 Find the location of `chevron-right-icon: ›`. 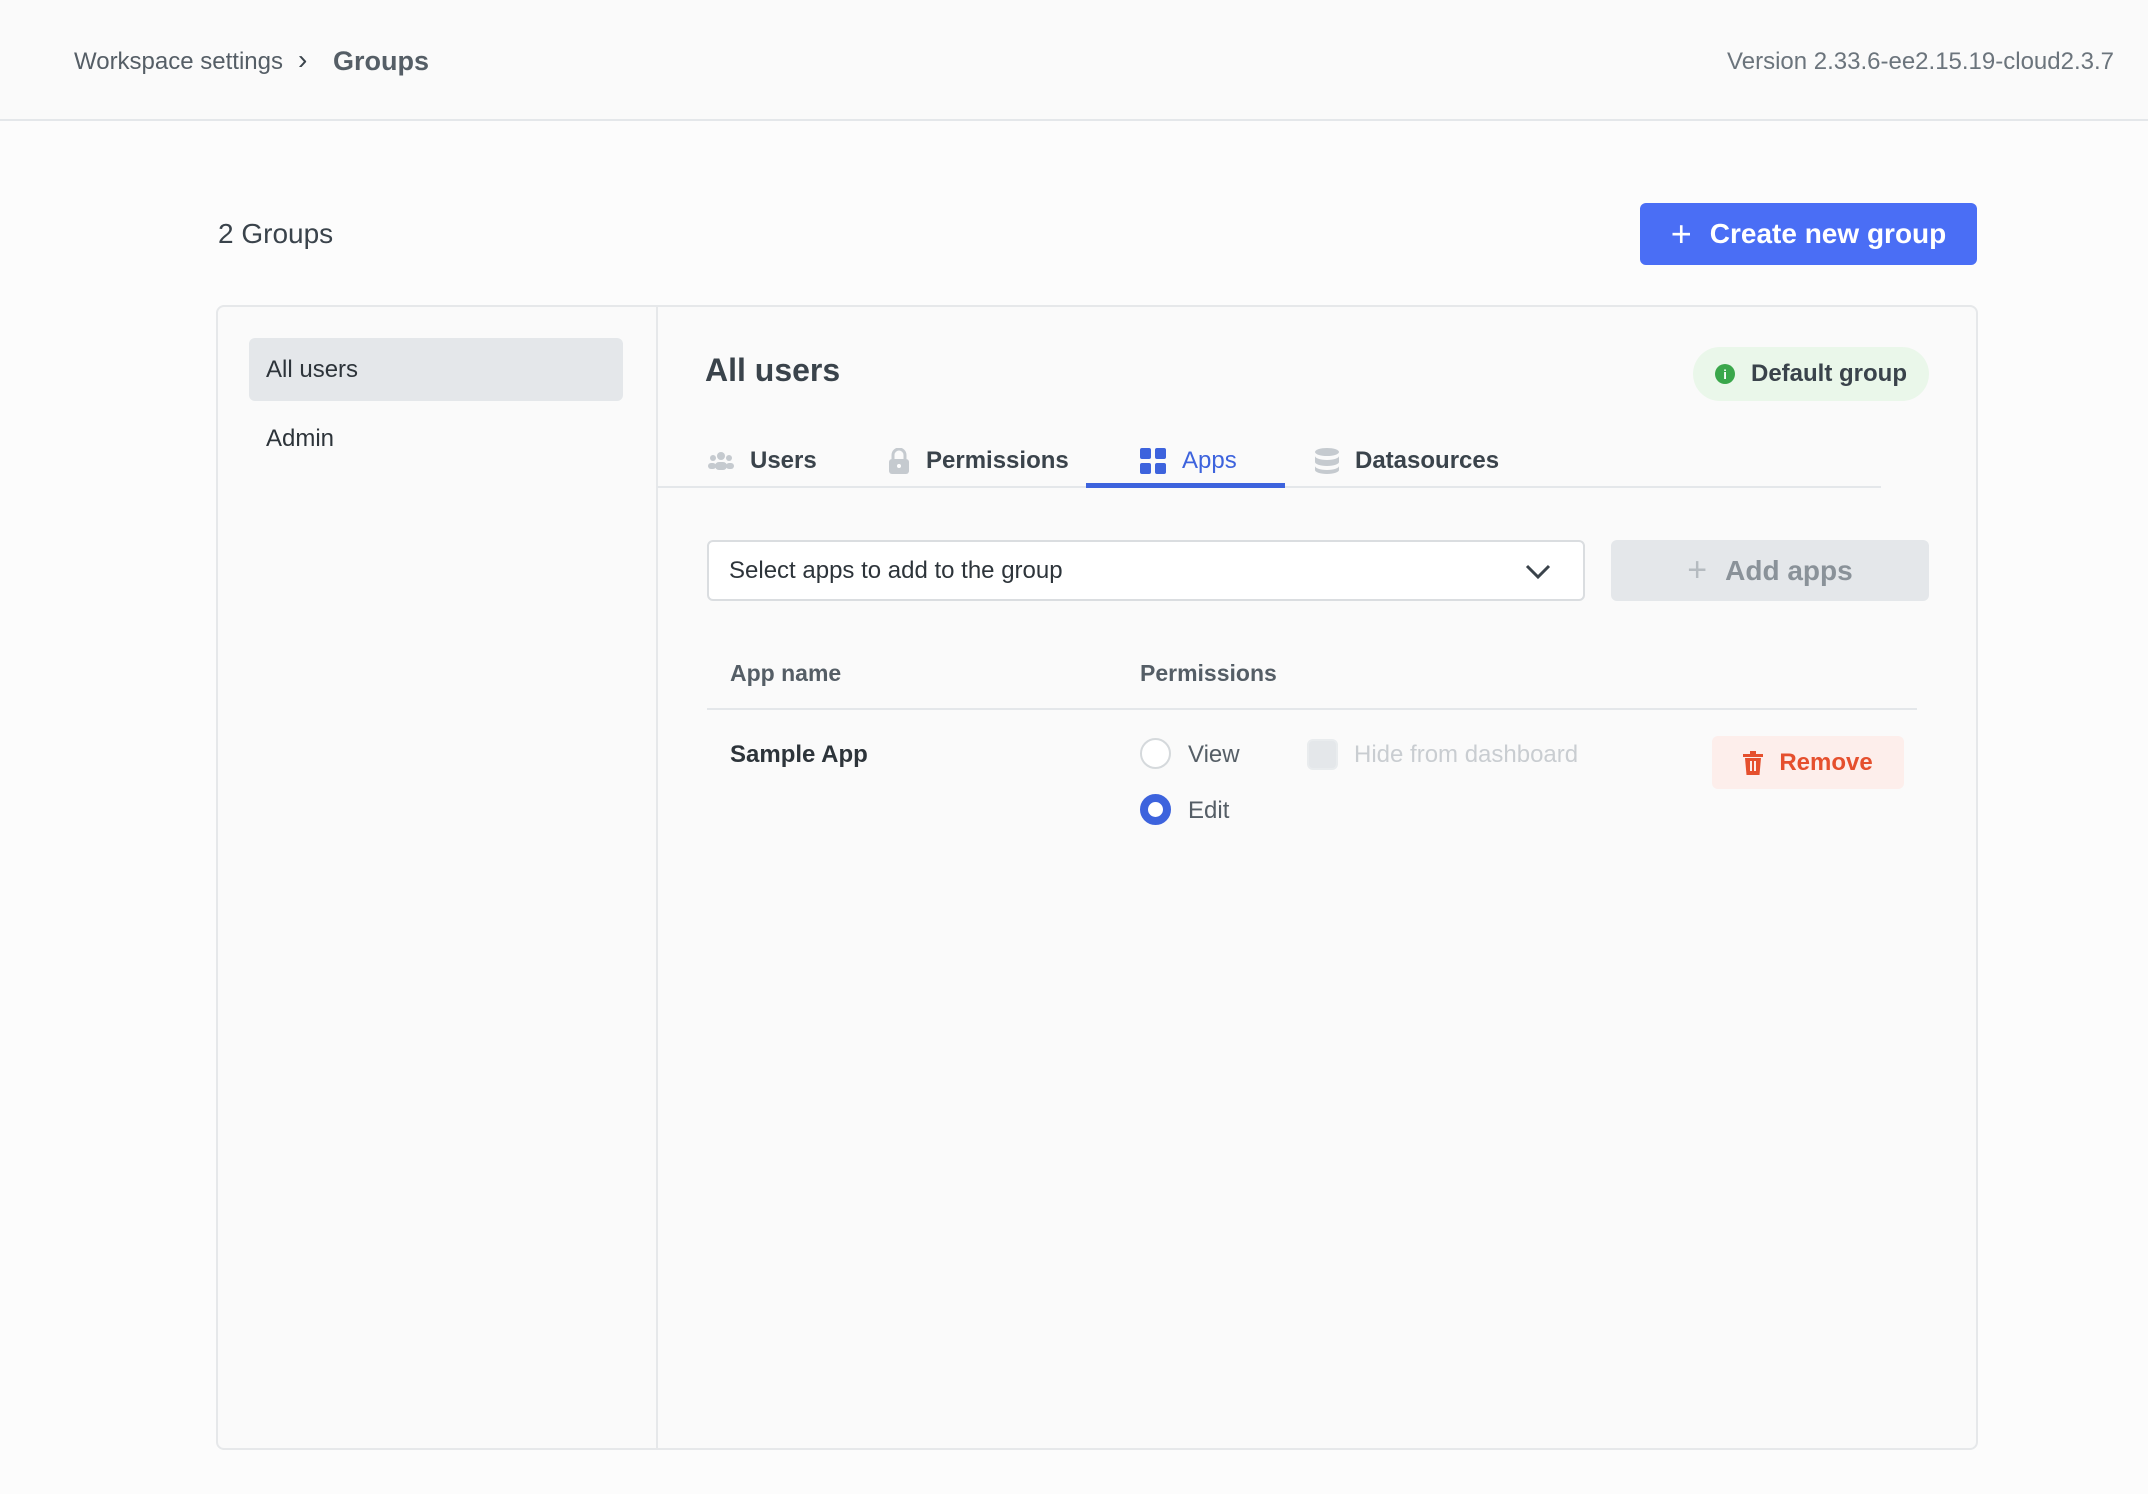

chevron-right-icon: › is located at coordinates (303, 59).